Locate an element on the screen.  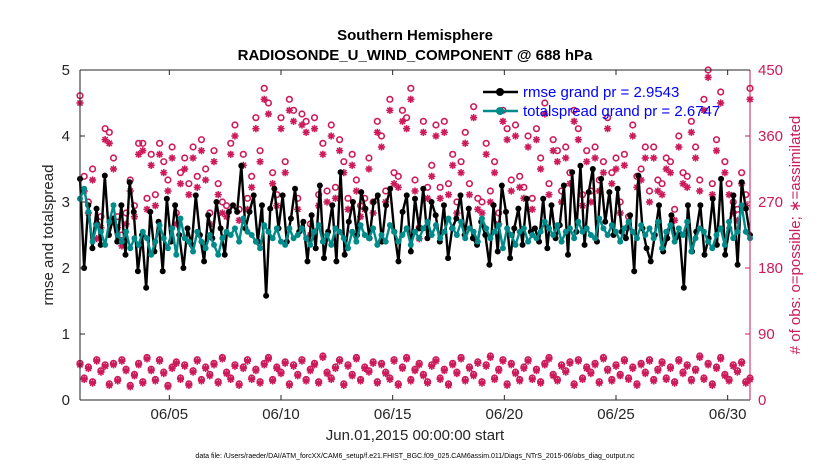
y-right-tick-label: 450 is located at coordinates (770, 70).